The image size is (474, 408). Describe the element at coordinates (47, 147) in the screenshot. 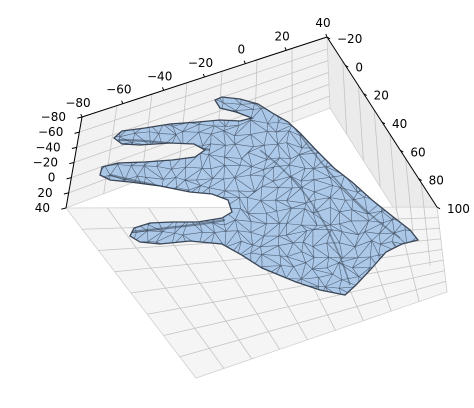

I see `axis-c-tick-label: −40` at that location.